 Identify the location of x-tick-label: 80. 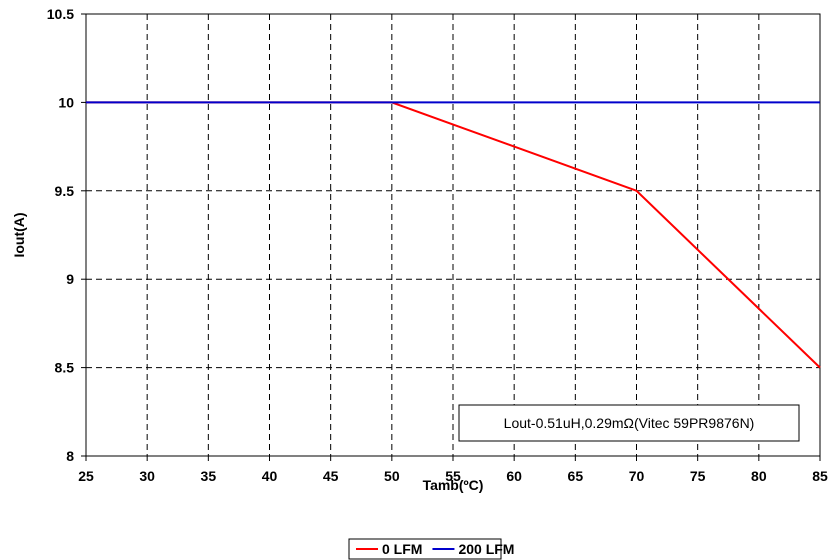
(759, 476).